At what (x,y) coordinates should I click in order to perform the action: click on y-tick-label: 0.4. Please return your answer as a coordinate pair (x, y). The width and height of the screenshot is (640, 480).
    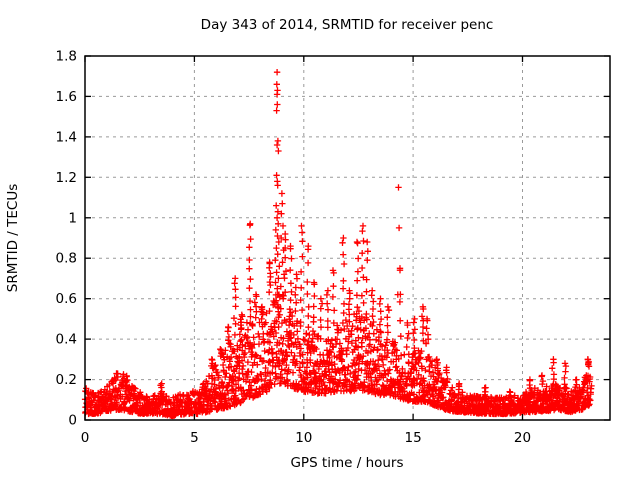
    Looking at the image, I should click on (66, 340).